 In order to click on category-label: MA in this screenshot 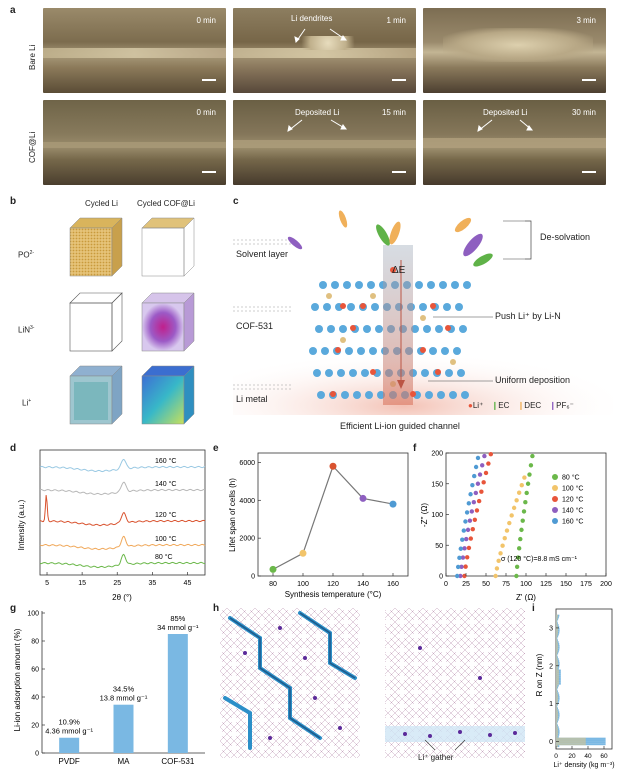, I will do `click(124, 761)`.